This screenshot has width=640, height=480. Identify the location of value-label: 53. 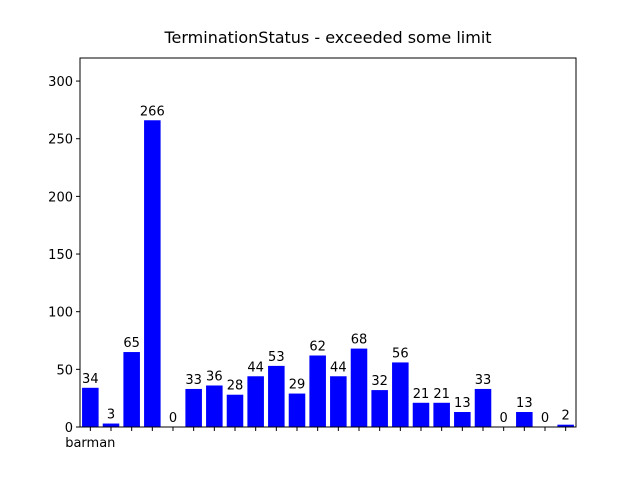
(276, 357).